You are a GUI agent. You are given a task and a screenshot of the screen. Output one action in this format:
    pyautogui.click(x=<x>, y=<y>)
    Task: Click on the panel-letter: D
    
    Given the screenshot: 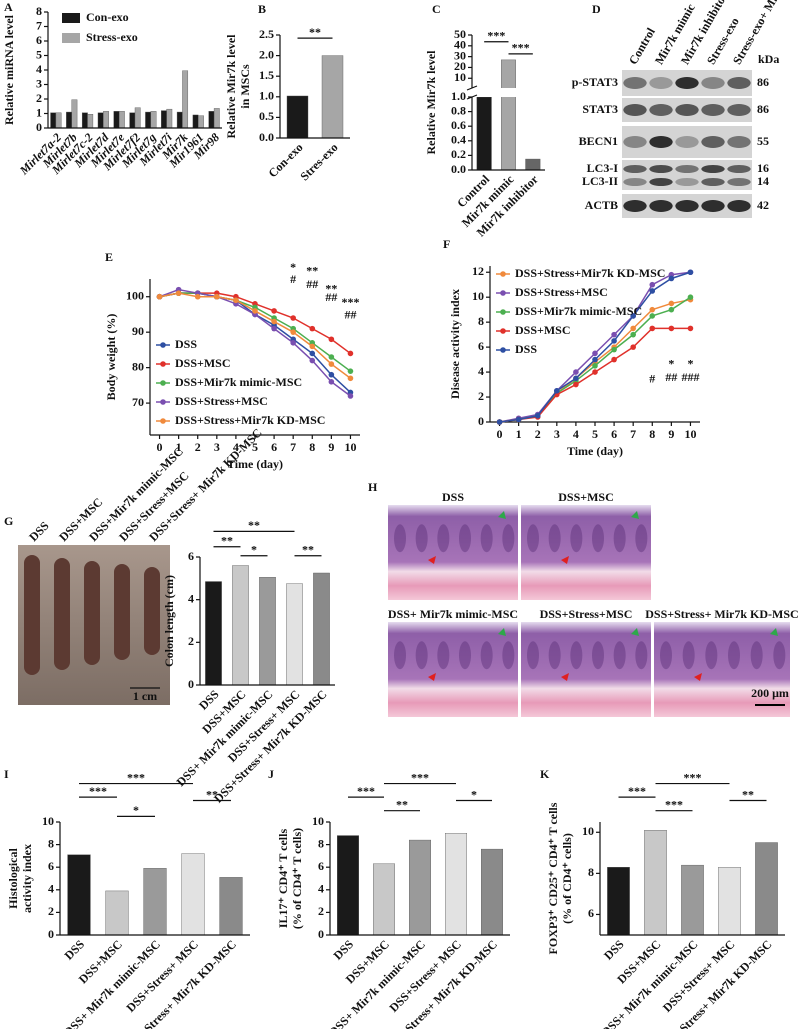 What is the action you would take?
    pyautogui.click(x=596, y=9)
    